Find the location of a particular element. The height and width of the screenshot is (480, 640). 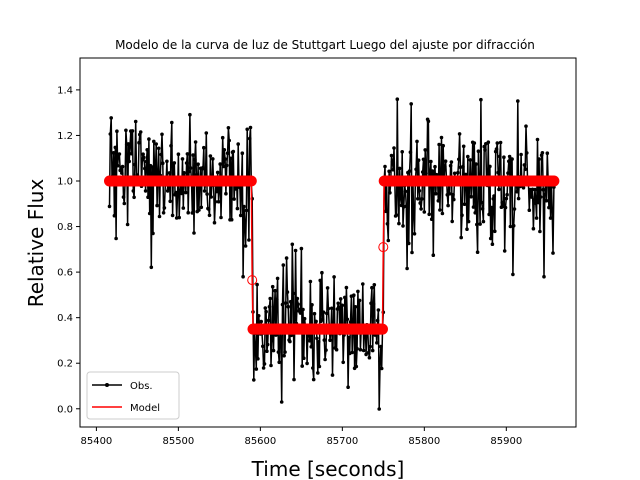

legend-model-label: Model is located at coordinates (145, 408).